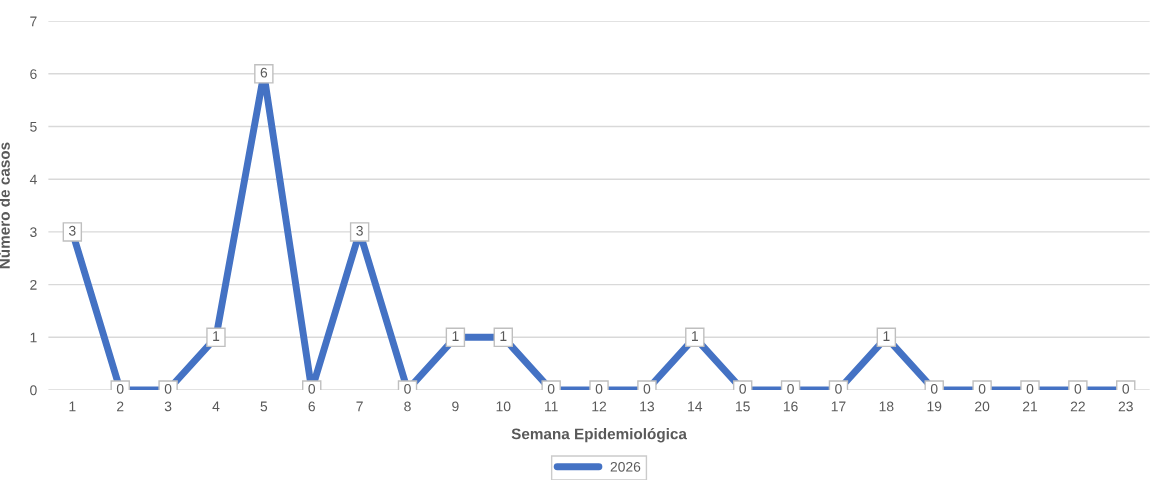 The width and height of the screenshot is (1152, 480). What do you see at coordinates (407, 406) in the screenshot?
I see `x-tick-label: 8` at bounding box center [407, 406].